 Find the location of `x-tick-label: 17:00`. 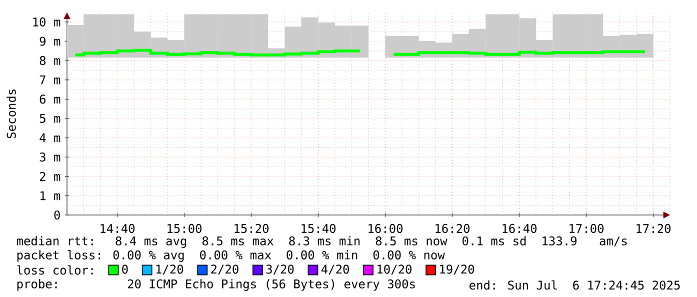

x-tick-label: 17:00 is located at coordinates (587, 229).